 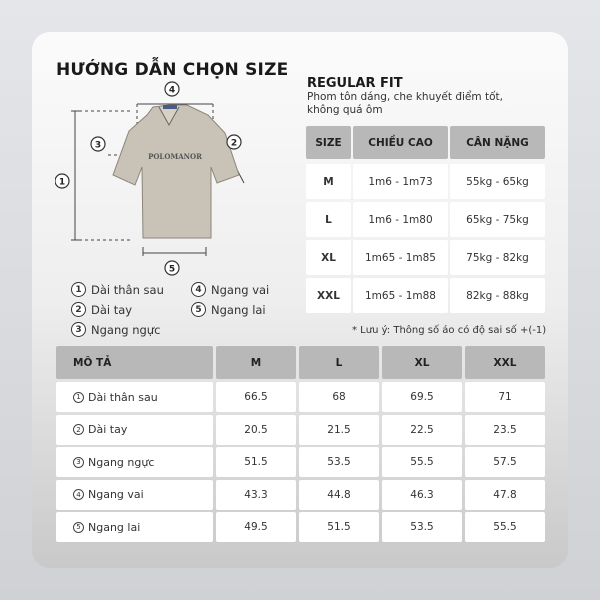 I want to click on legend-item-3: 3 Ngang ngực, so click(x=115, y=329).